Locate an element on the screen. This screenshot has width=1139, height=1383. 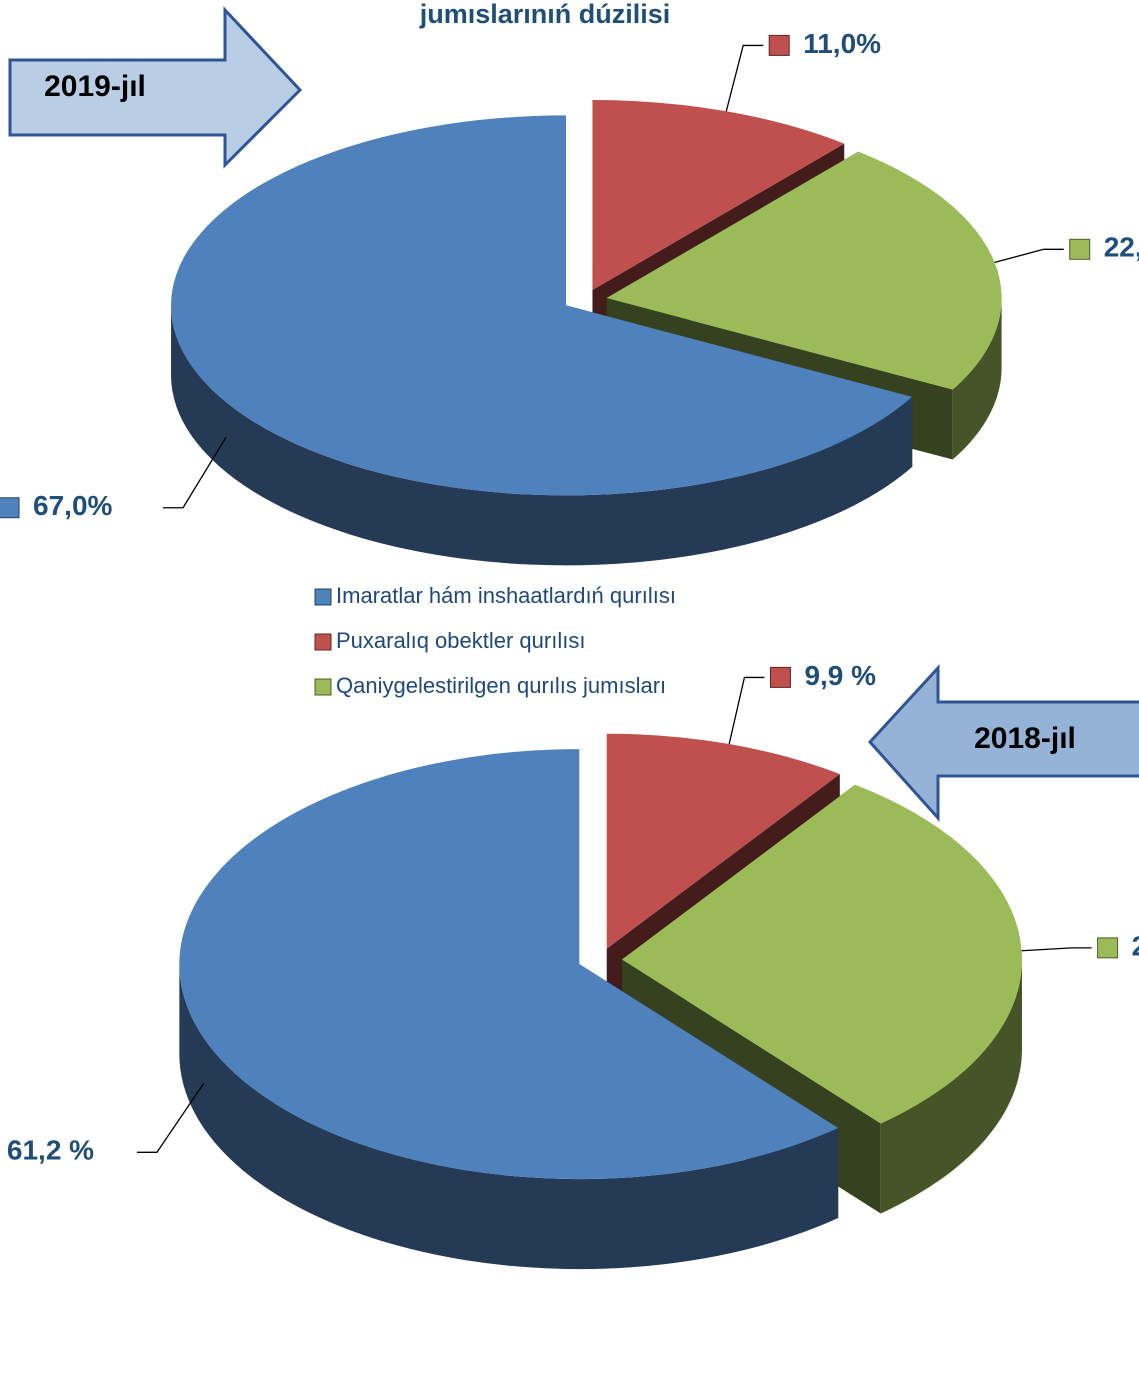
data-label: 28,9% is located at coordinates (1135, 945).